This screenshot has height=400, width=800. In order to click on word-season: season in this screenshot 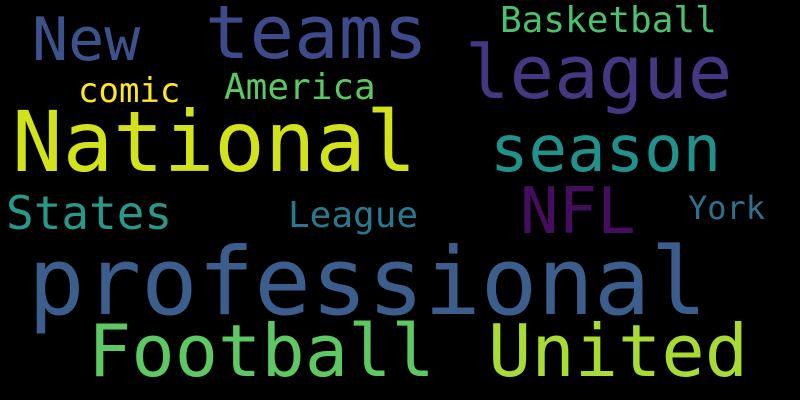, I will do `click(606, 150)`.